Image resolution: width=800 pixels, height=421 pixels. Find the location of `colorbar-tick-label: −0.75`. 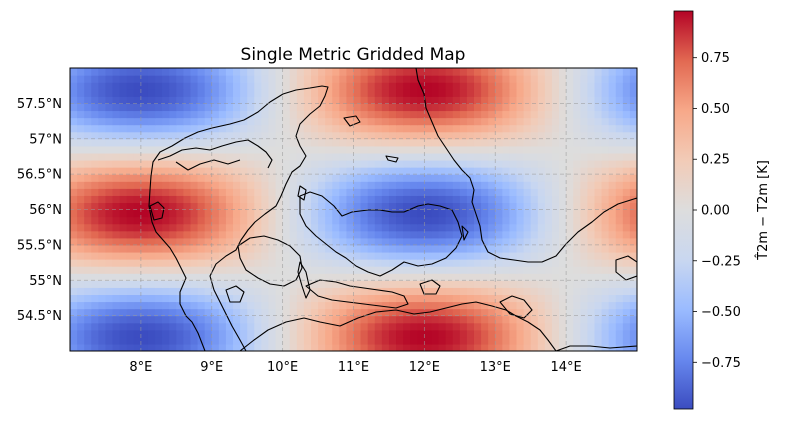

colorbar-tick-label: −0.75 is located at coordinates (721, 363).